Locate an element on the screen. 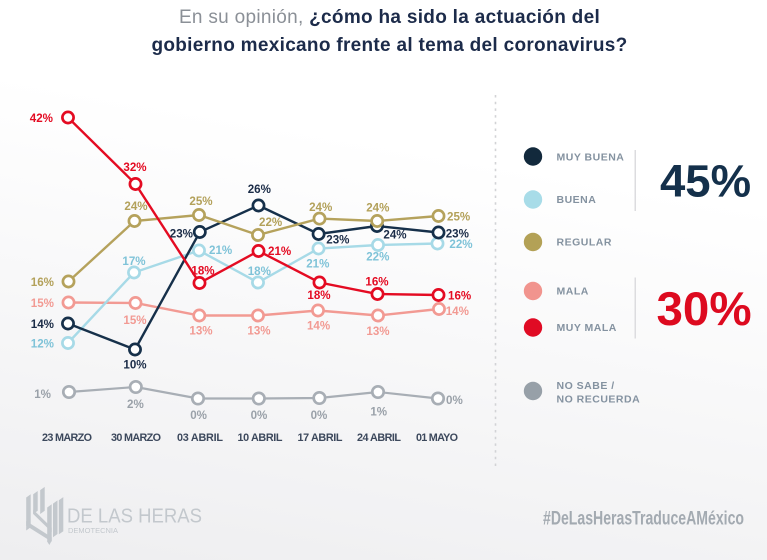  svg-text: NO SABE / is located at coordinates (586, 386).